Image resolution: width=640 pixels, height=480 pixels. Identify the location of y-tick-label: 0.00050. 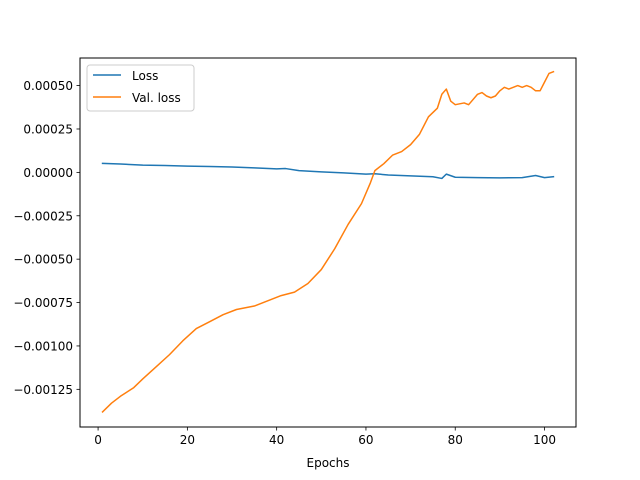
(48, 86).